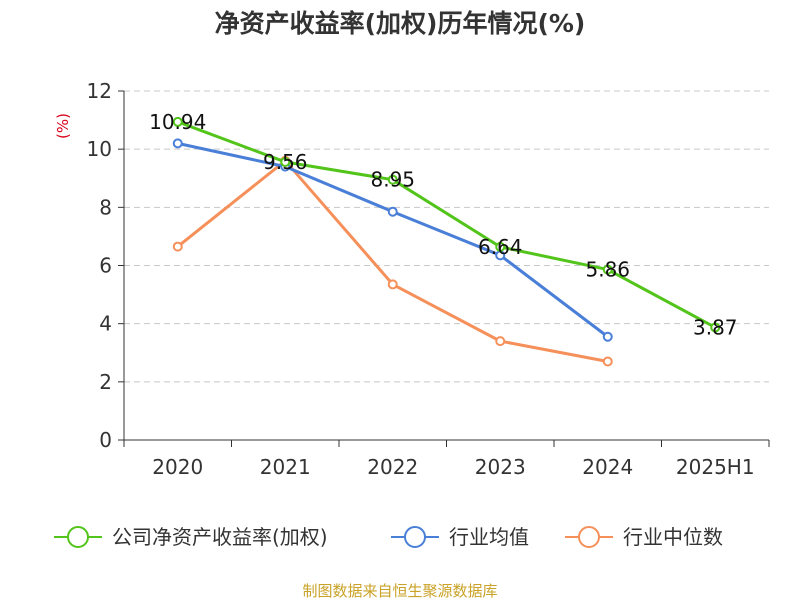 Image resolution: width=800 pixels, height=600 pixels. I want to click on y-tick-label: 8, so click(105, 207).